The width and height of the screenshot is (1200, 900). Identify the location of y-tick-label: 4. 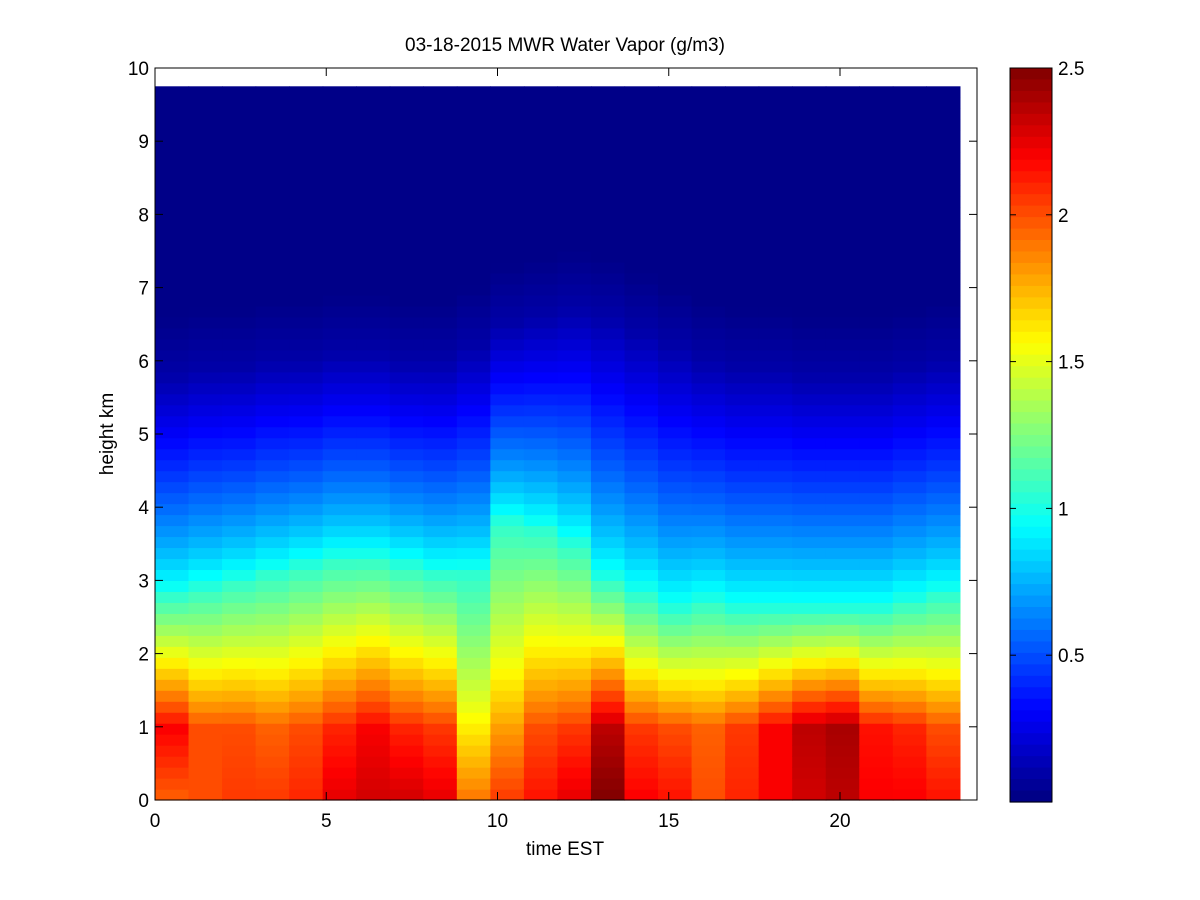
(143, 508).